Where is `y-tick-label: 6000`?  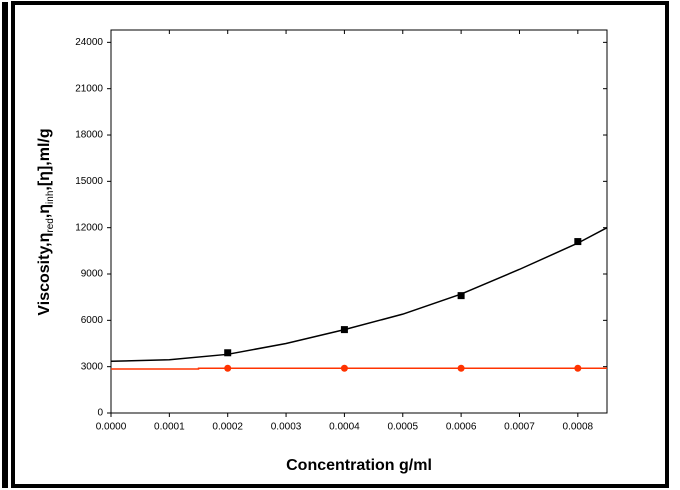
y-tick-label: 6000 is located at coordinates (92, 320).